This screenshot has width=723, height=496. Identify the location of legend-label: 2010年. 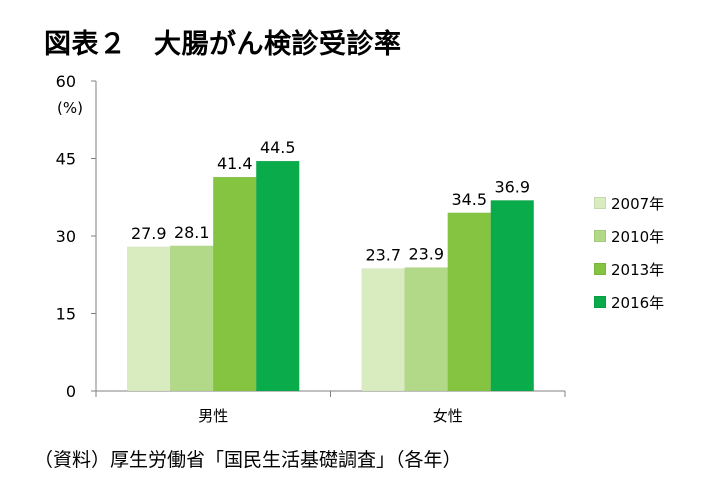
(638, 236).